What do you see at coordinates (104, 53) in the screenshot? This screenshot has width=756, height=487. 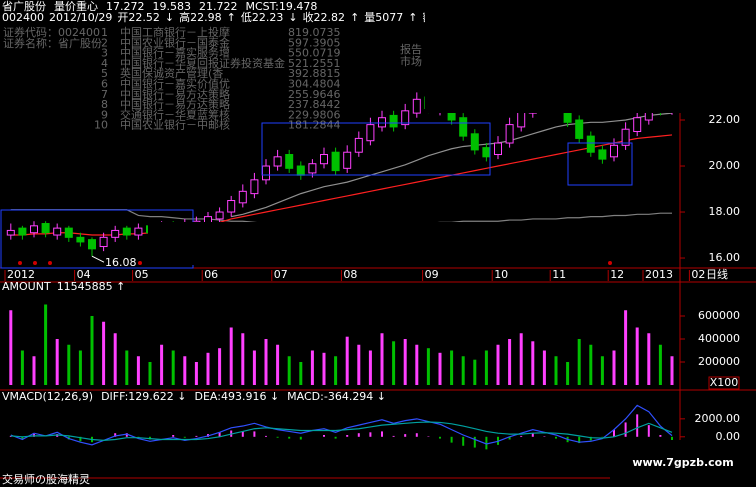 I see `holder-rank: 3` at bounding box center [104, 53].